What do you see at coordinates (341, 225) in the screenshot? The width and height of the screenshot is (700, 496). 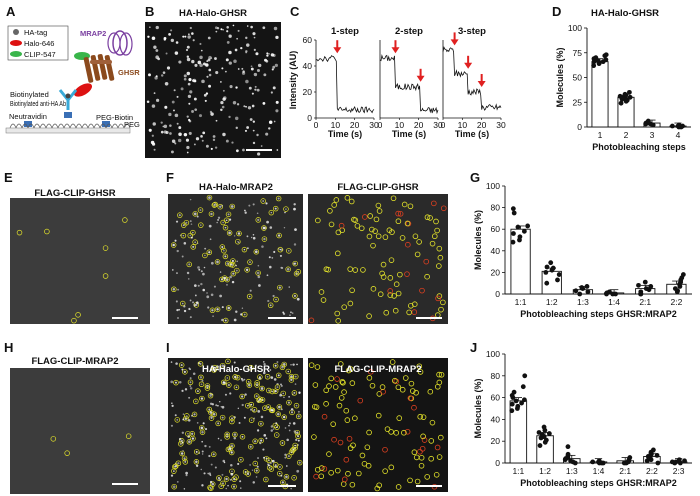 I see `colocalized-spot-marker` at bounding box center [341, 225].